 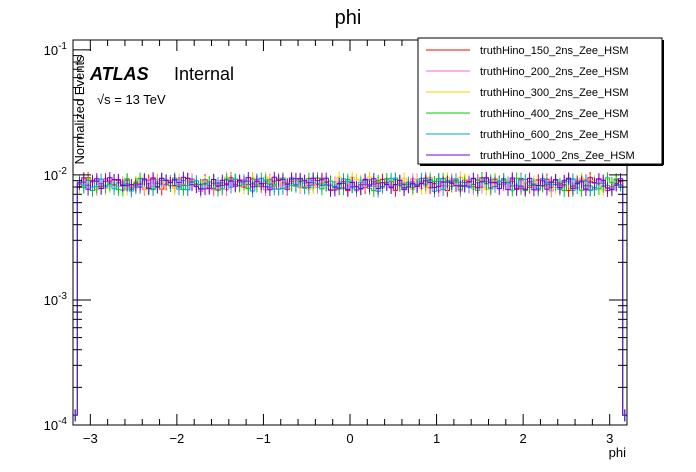 I want to click on legend-entry: truthHino_1000_2ns_Zee_HSM, so click(x=530, y=156).